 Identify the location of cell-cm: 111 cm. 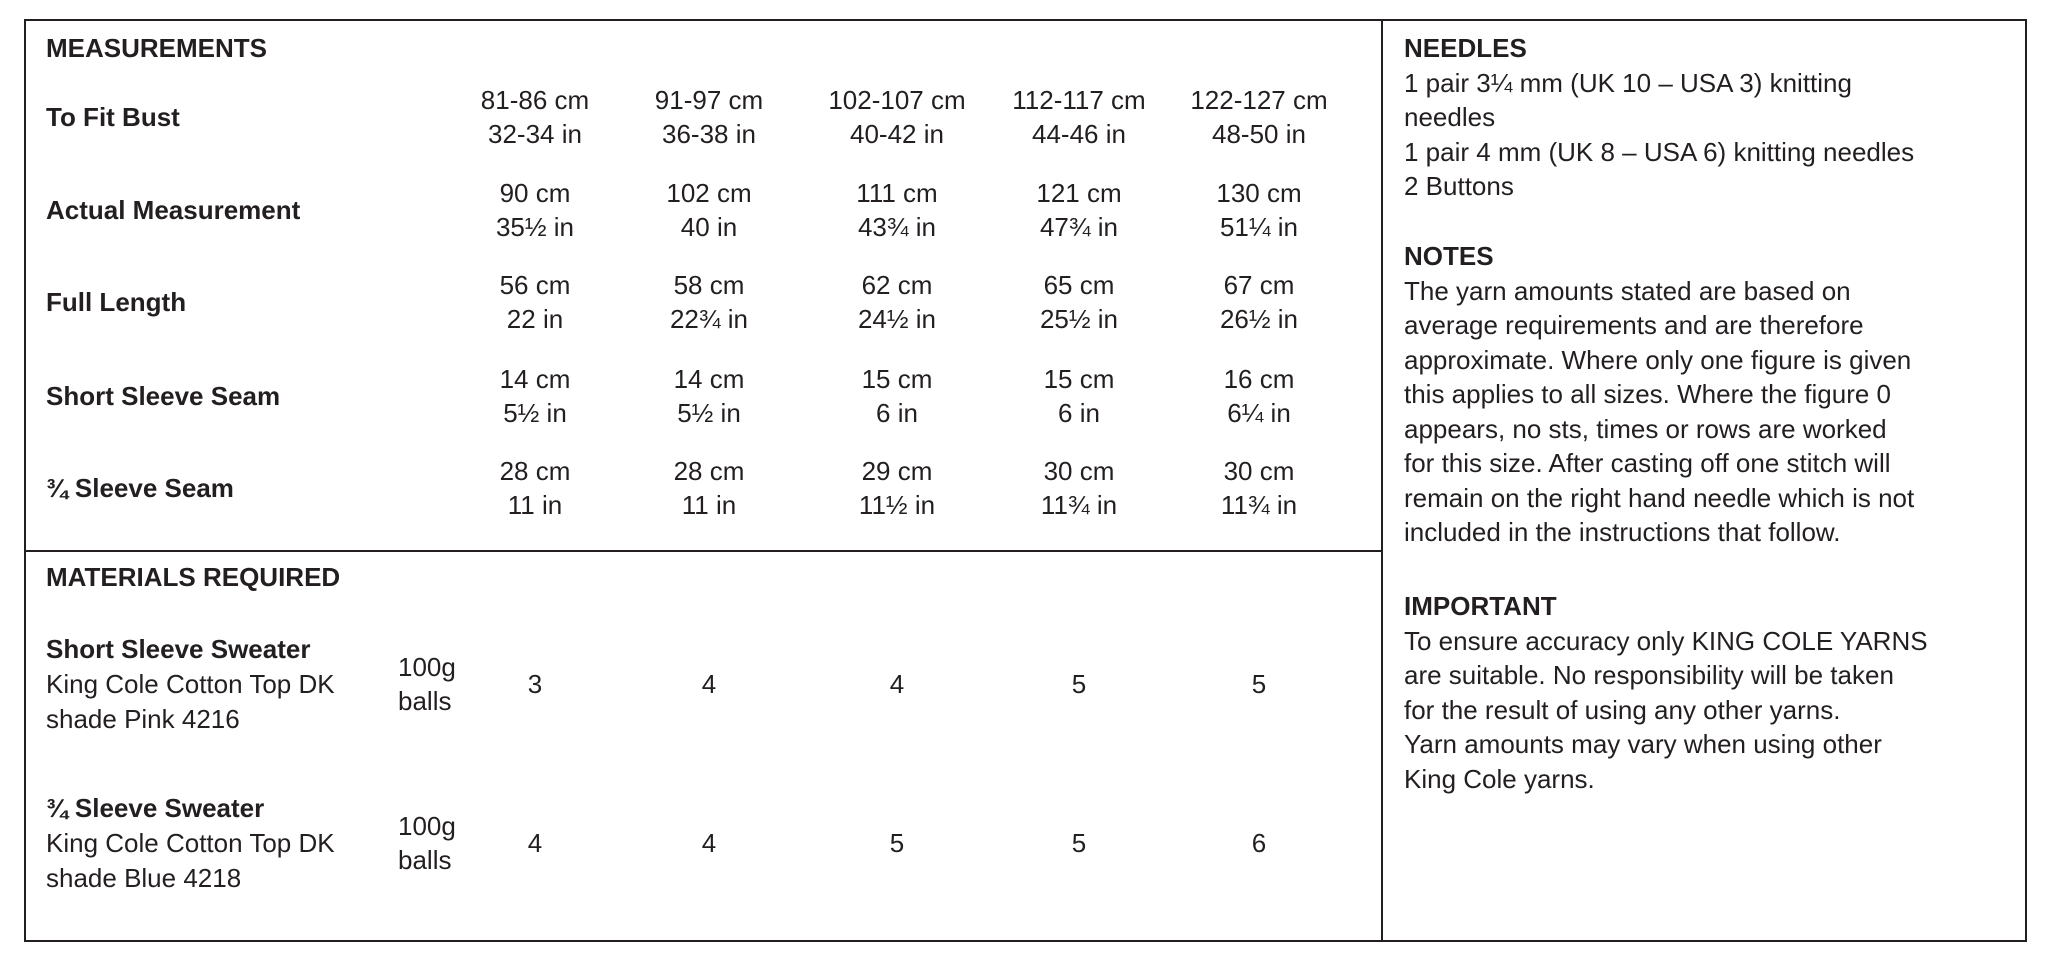
(897, 193).